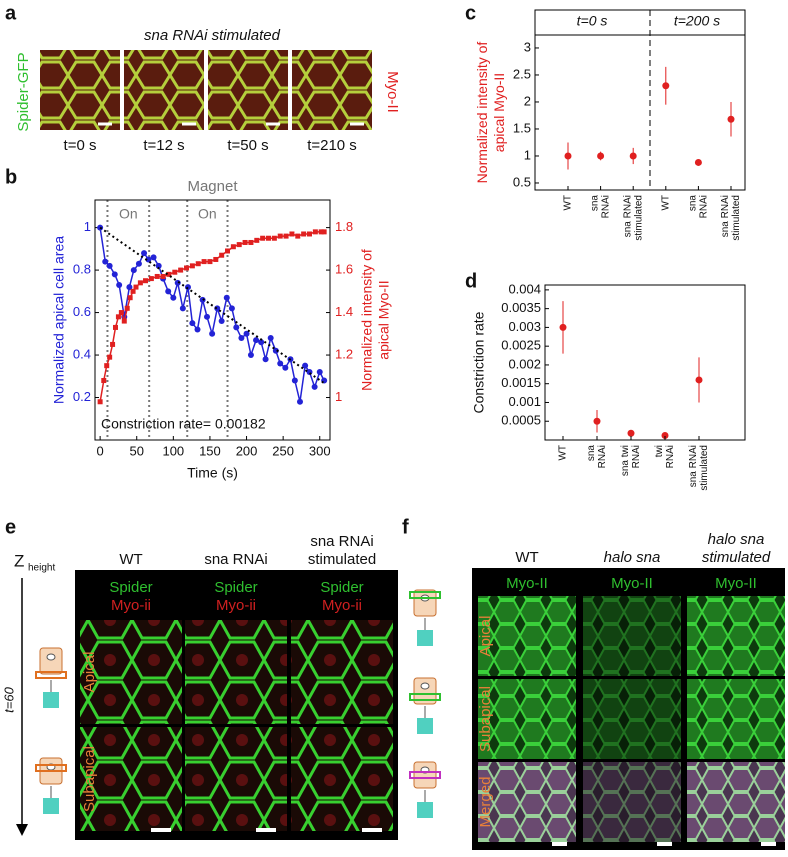 Image resolution: width=788 pixels, height=857 pixels. Describe the element at coordinates (211, 305) in the screenshot. I see `fit-line` at that location.